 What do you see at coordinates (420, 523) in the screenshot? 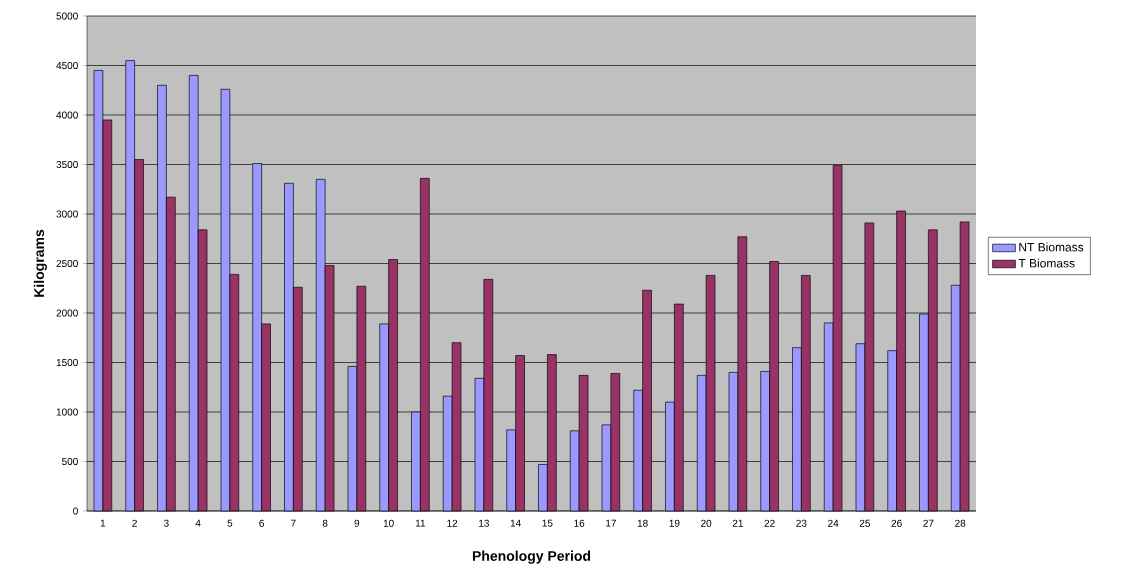
I see `x-tick-label: 11` at bounding box center [420, 523].